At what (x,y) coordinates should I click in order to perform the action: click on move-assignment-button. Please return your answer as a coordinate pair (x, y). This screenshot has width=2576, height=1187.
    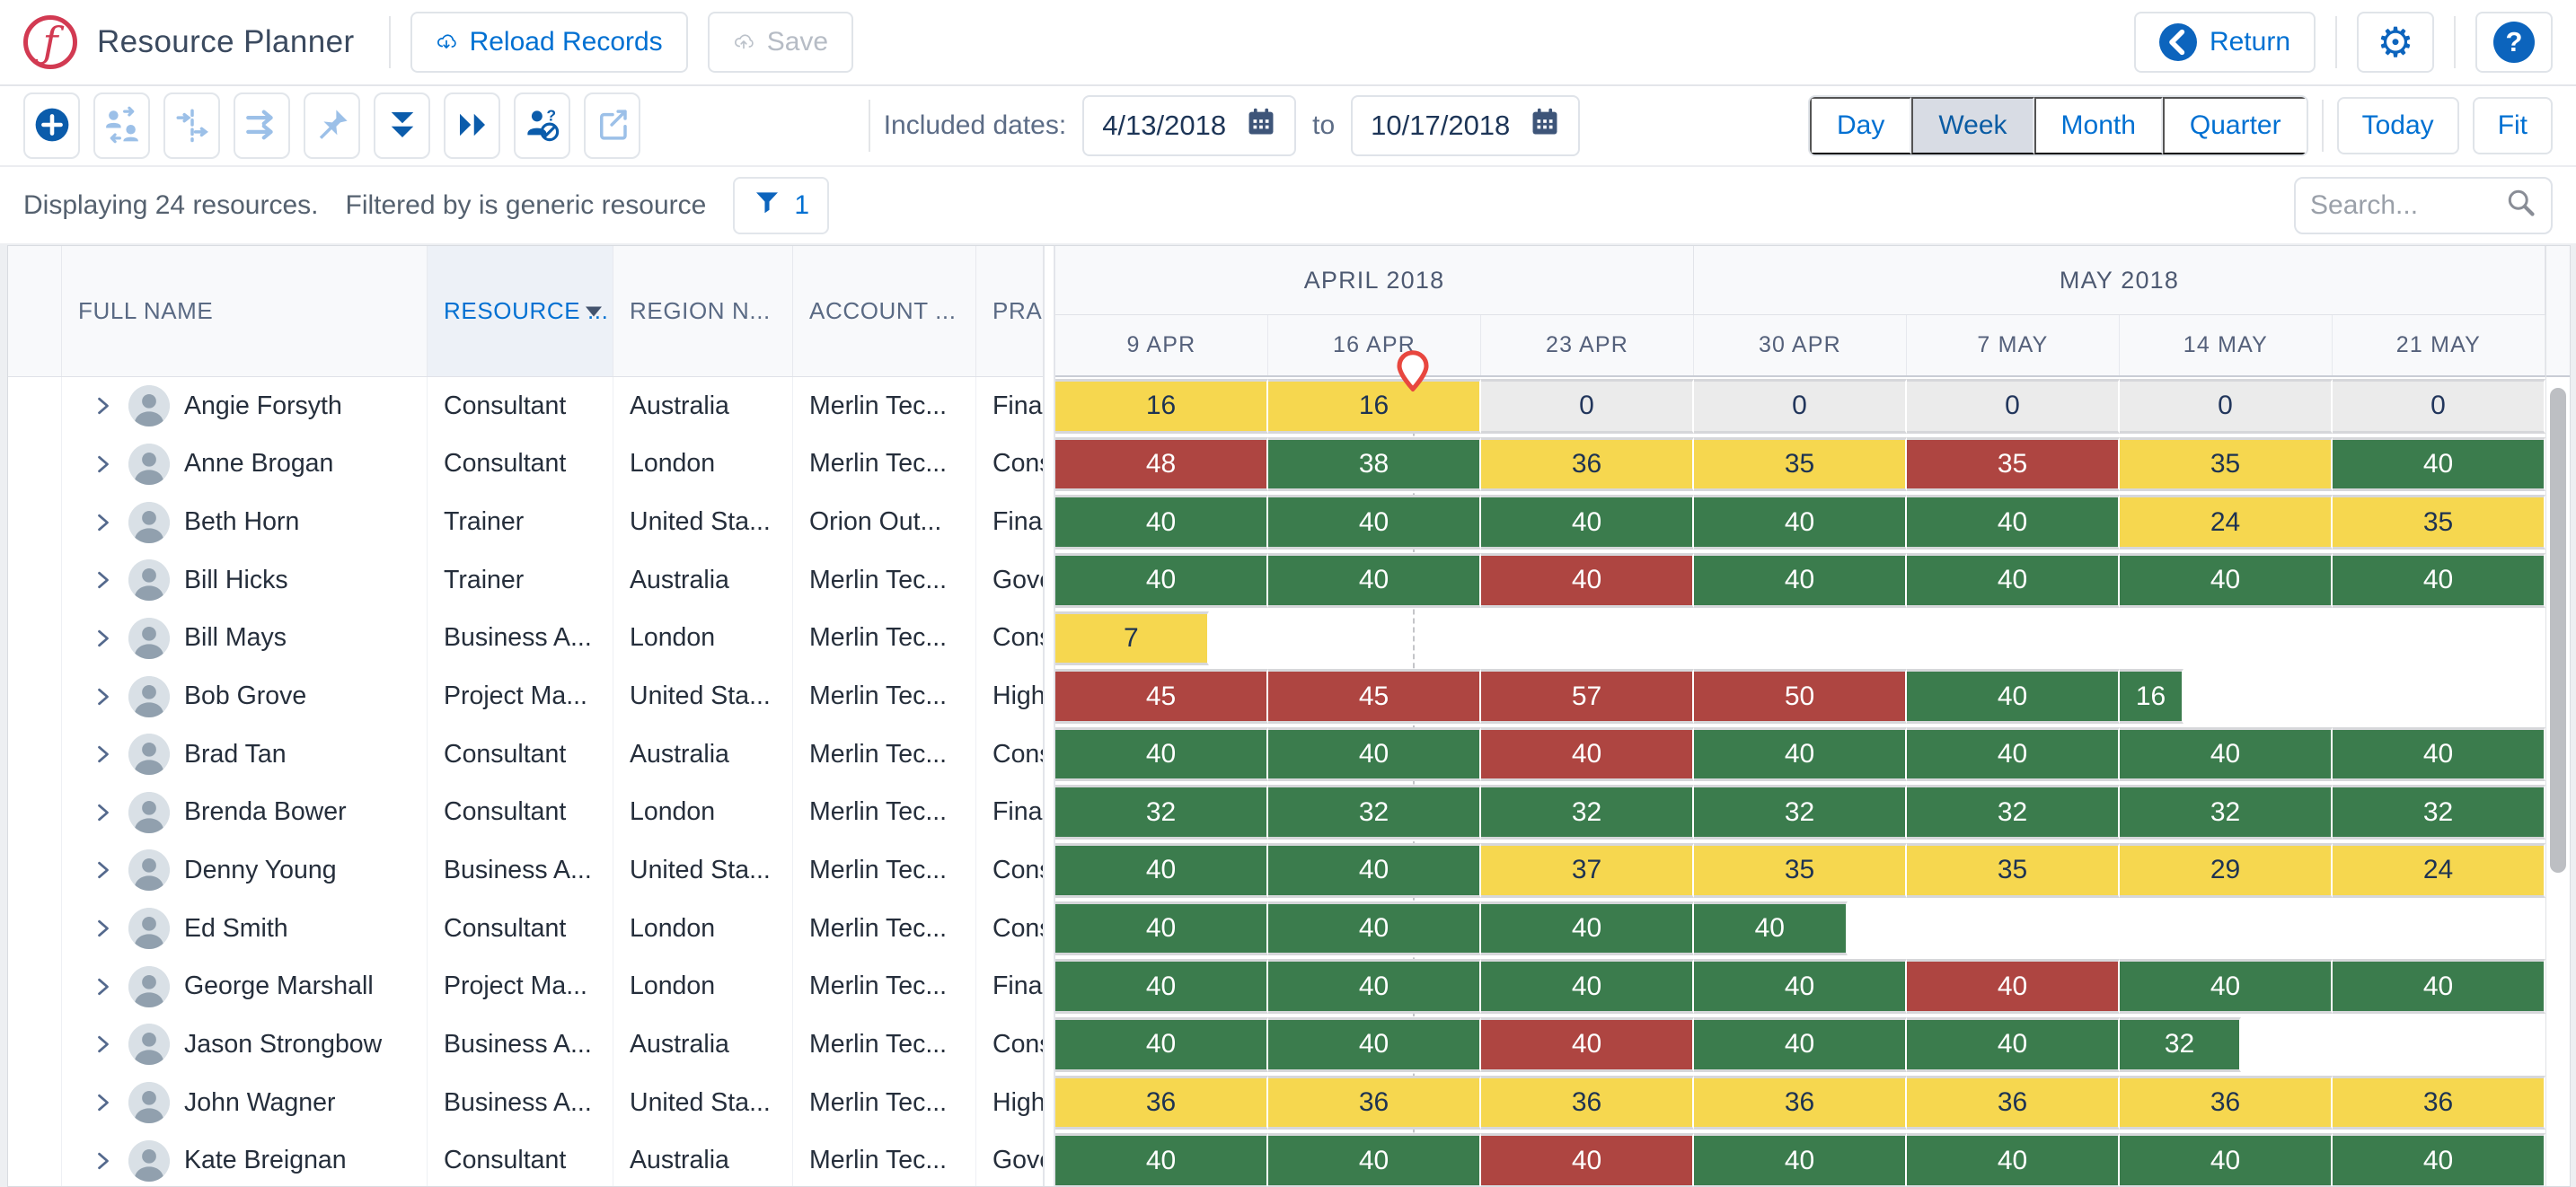
    Looking at the image, I should click on (262, 125).